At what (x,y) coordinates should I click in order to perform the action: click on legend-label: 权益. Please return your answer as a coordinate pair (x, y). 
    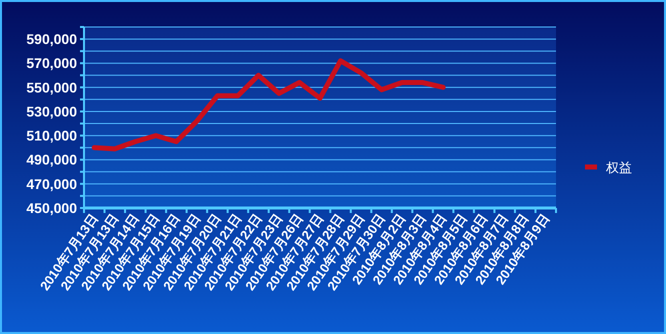
    Looking at the image, I should click on (618, 167).